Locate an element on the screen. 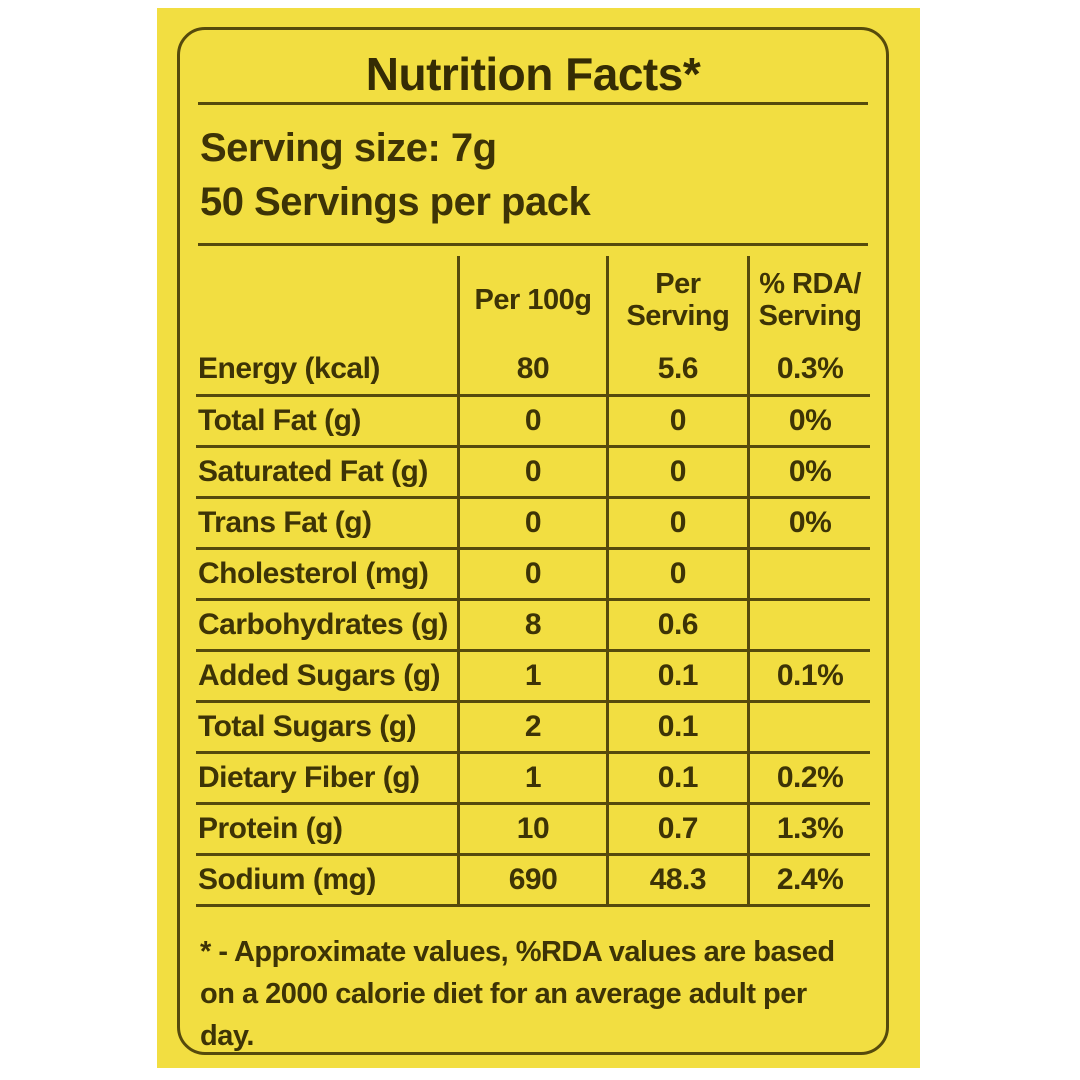  nutrient-name: Carbohydrates (g) is located at coordinates (323, 624).